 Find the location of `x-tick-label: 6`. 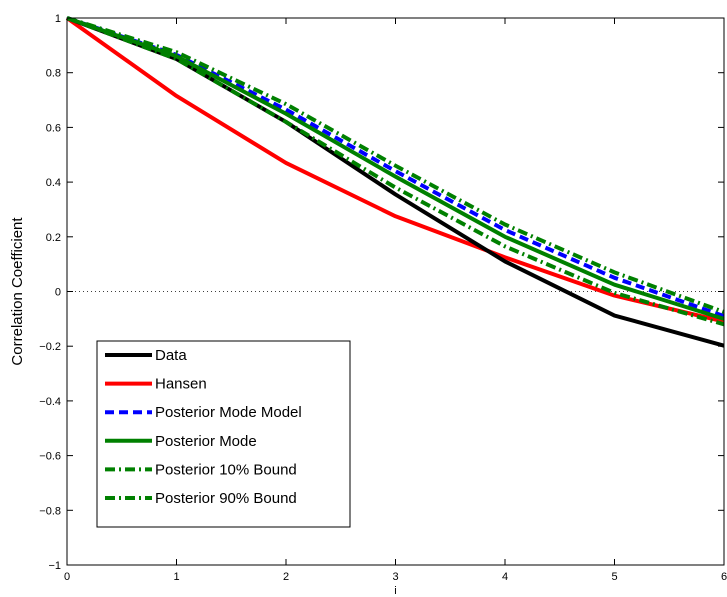

x-tick-label: 6 is located at coordinates (724, 577).